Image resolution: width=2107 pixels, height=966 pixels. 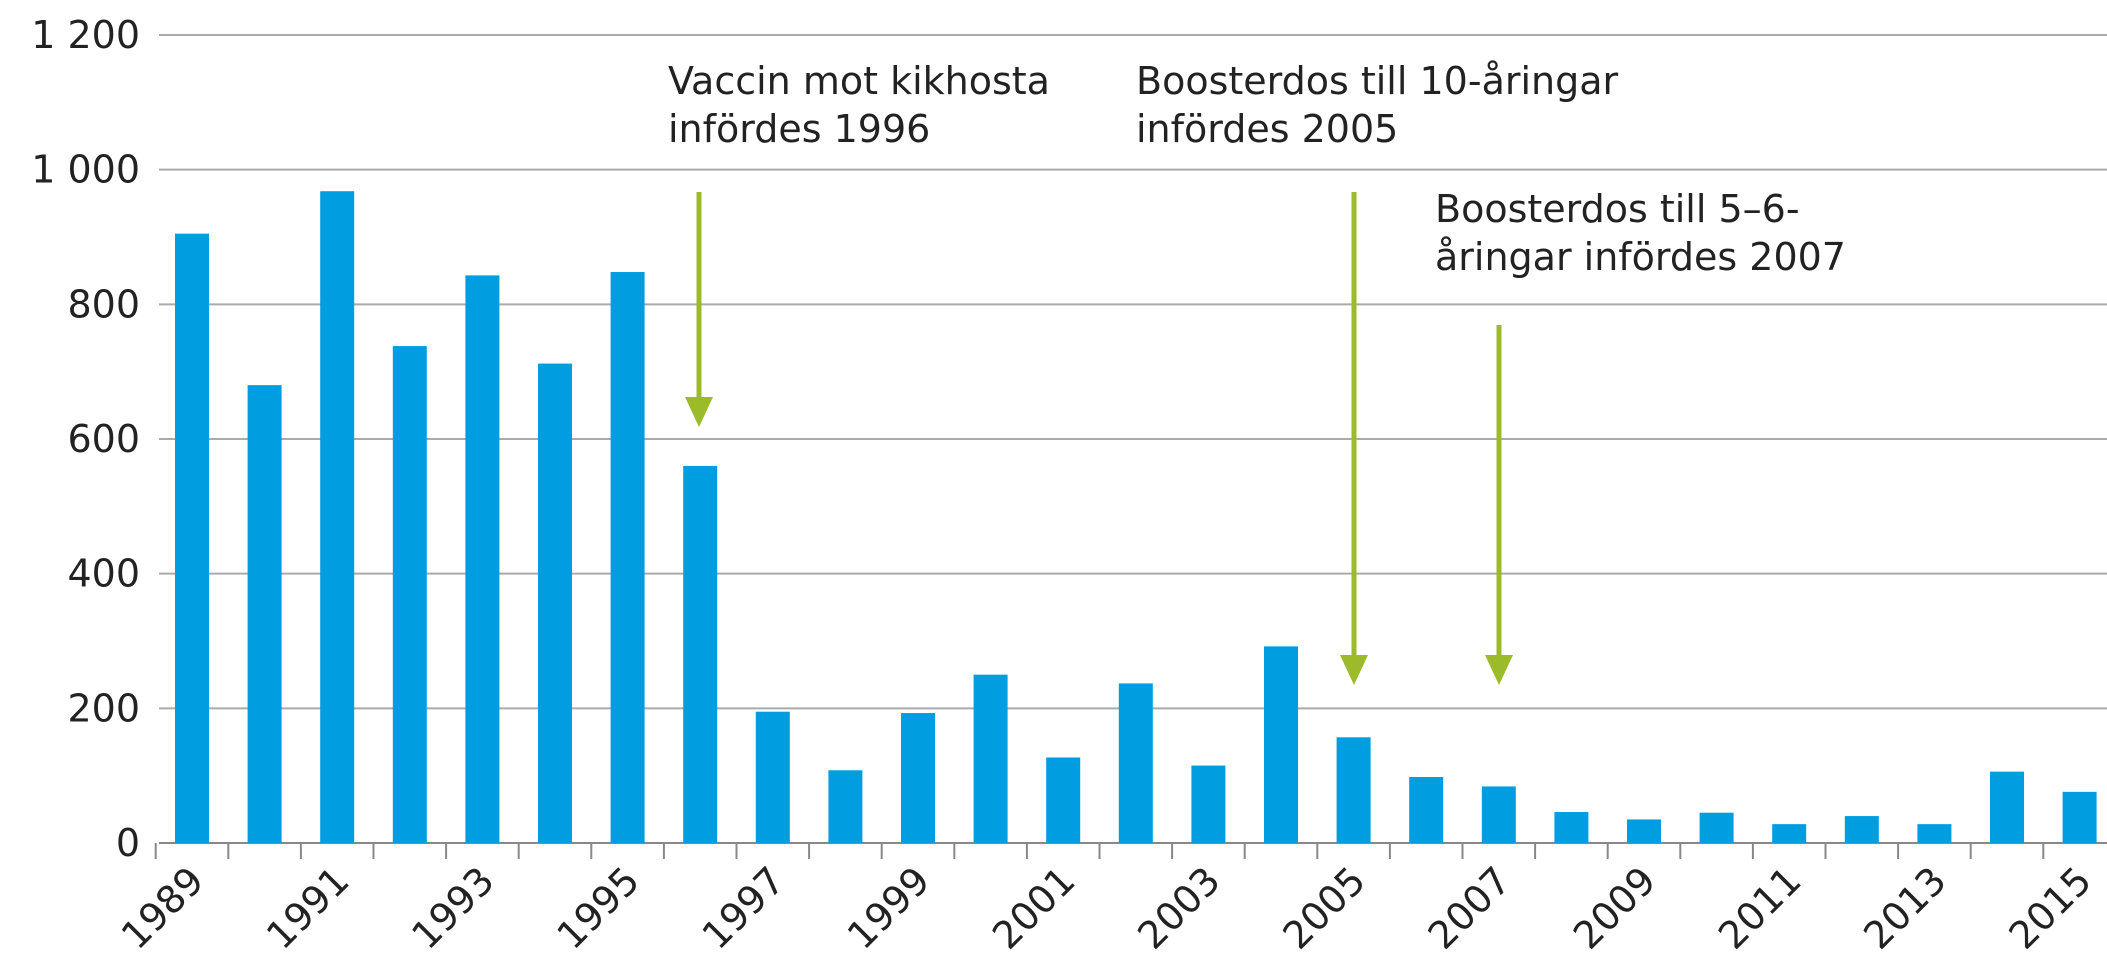 I want to click on x-tick-label: 1995, so click(x=598, y=908).